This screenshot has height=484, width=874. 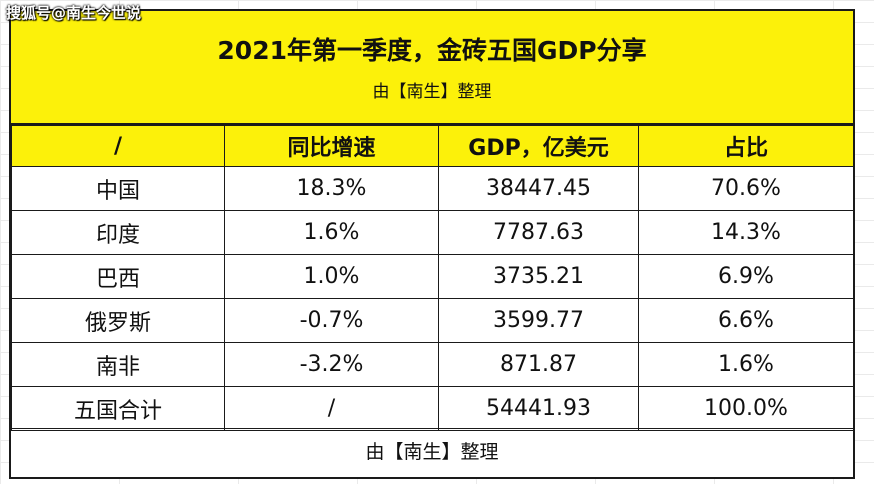 I want to click on table-row: 南非 -3.2% 871.87 1.6%, so click(x=432, y=364).